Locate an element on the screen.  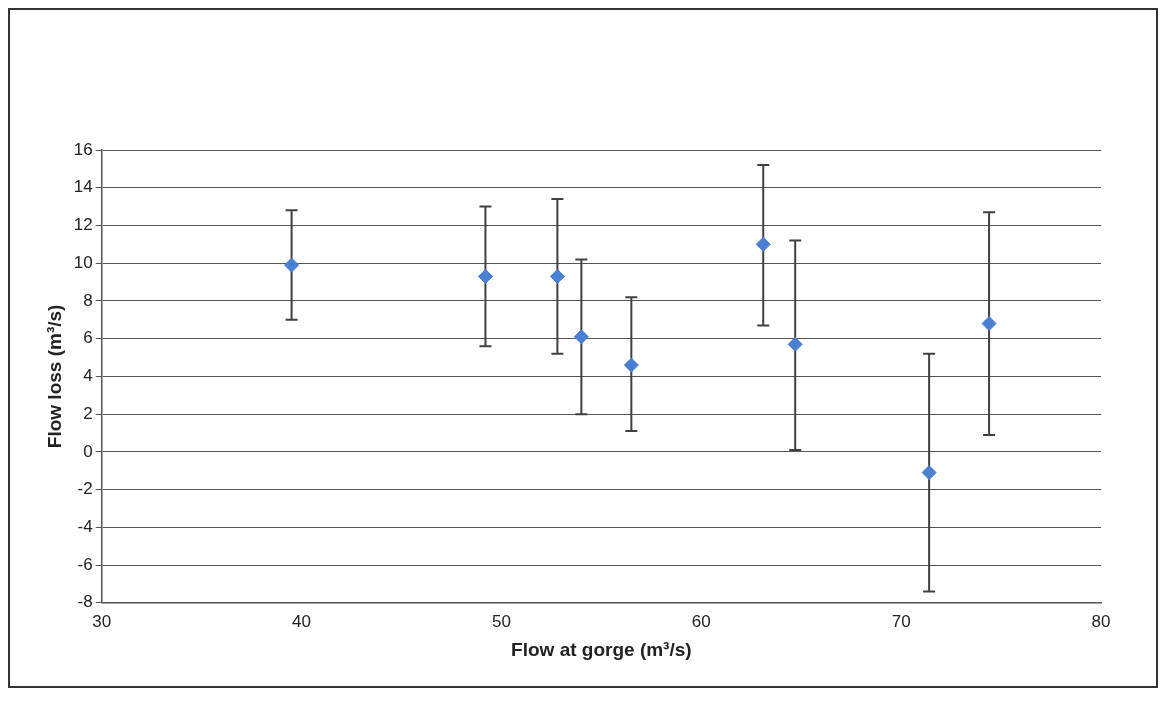
y-tick-label: 10 is located at coordinates (83, 262).